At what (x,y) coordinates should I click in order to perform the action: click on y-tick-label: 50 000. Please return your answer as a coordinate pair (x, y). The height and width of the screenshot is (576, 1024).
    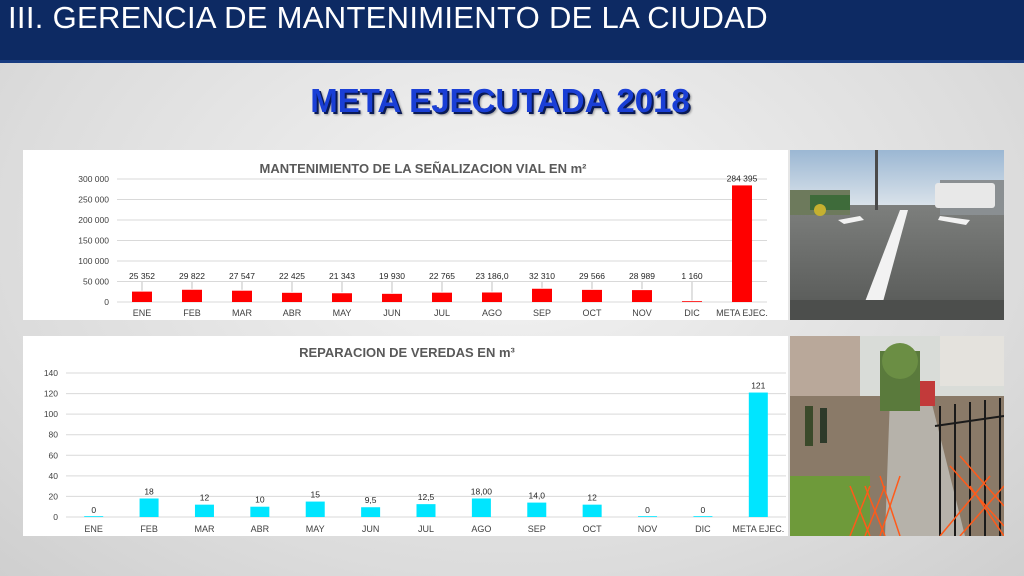
    Looking at the image, I should click on (96, 282).